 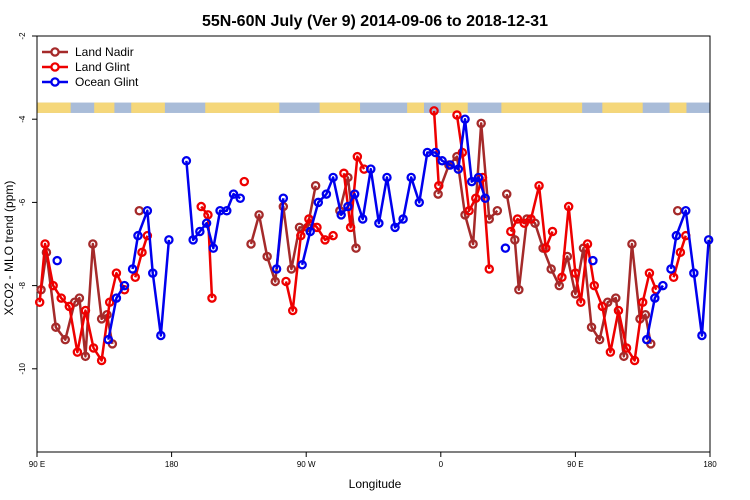 What do you see at coordinates (22, 368) in the screenshot?
I see `y-tick-label: -10` at bounding box center [22, 368].